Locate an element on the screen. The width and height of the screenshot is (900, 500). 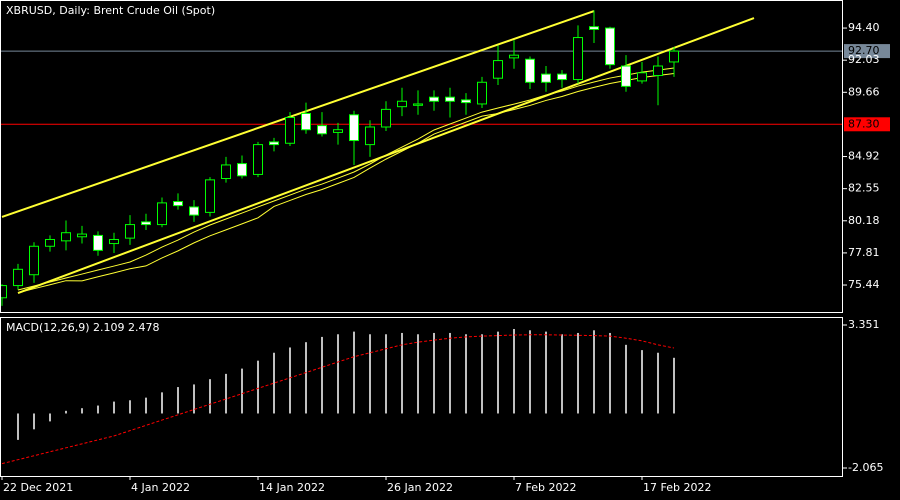
y-tick-label: 75.44 is located at coordinates (864, 284).